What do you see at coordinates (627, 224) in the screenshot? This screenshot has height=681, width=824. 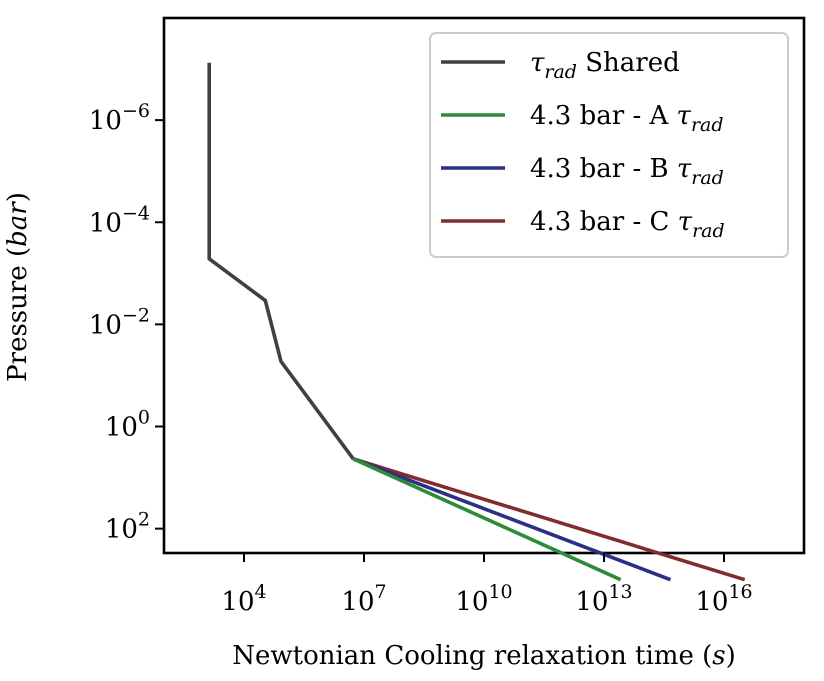 I see `legend-label-3: 4.3 bar - C τrad` at bounding box center [627, 224].